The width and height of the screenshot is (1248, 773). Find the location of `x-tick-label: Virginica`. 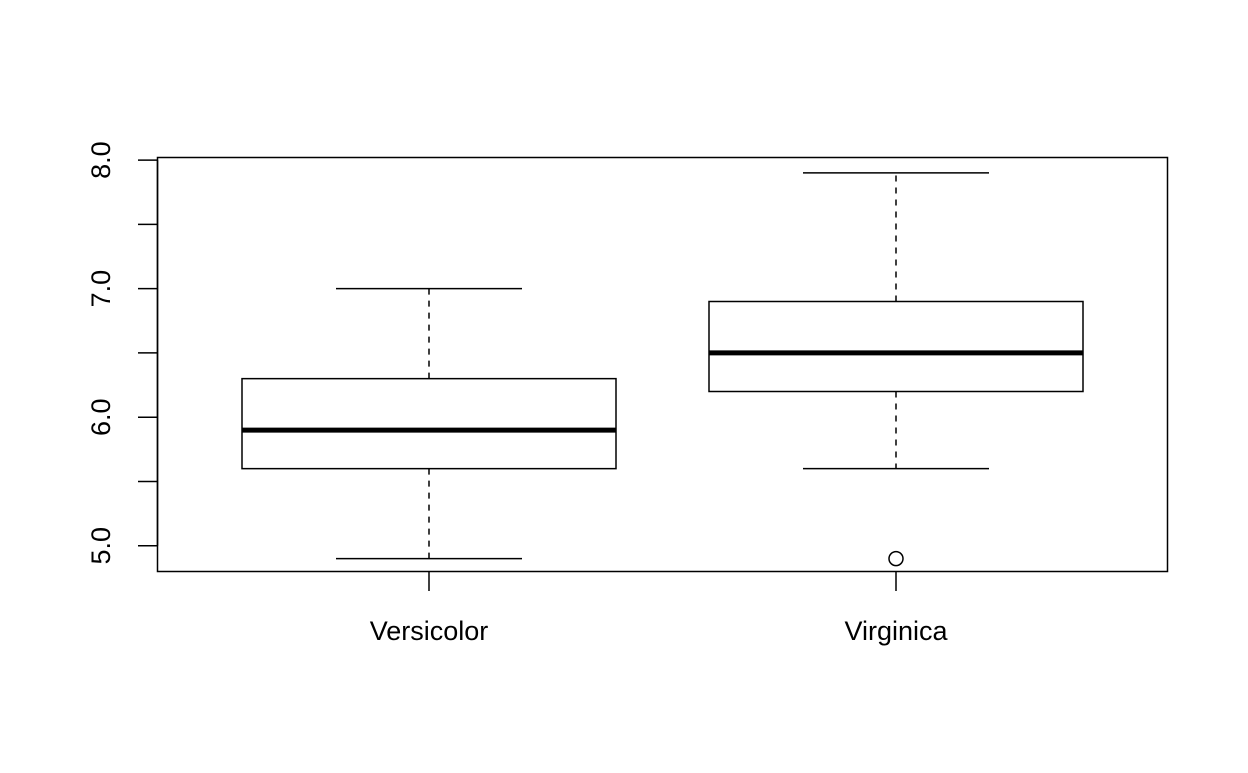

x-tick-label: Virginica is located at coordinates (896, 631).